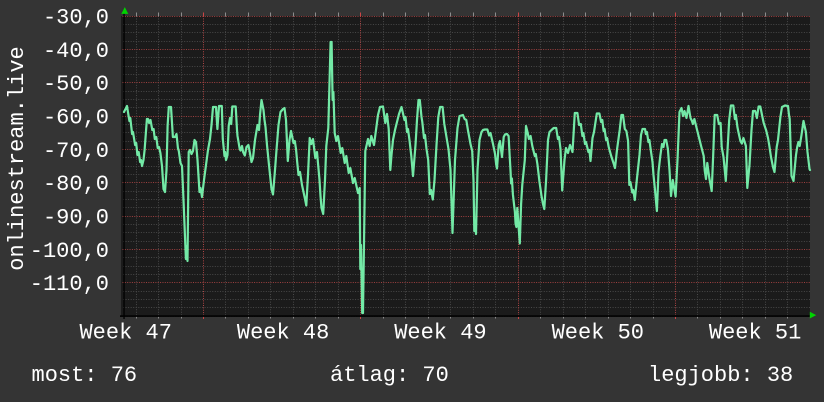 The height and width of the screenshot is (402, 824). I want to click on svg-text: Week 49, so click(440, 333).